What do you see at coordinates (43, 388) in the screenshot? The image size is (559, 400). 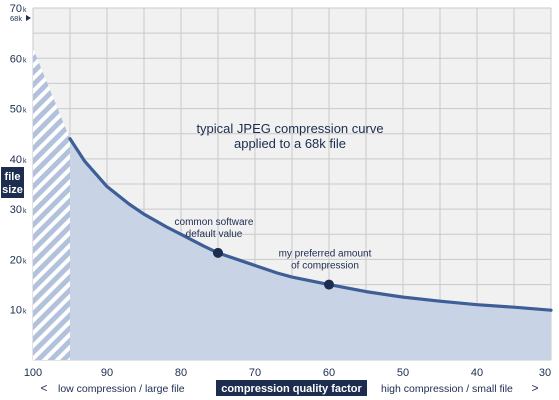 I see `left-arrow-icon: <` at bounding box center [43, 388].